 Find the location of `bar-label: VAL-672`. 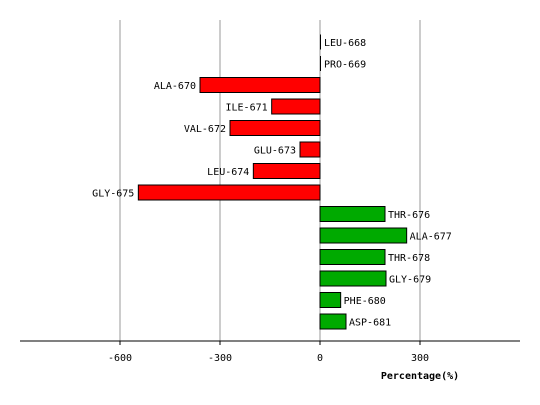

bar-label: VAL-672 is located at coordinates (205, 129).